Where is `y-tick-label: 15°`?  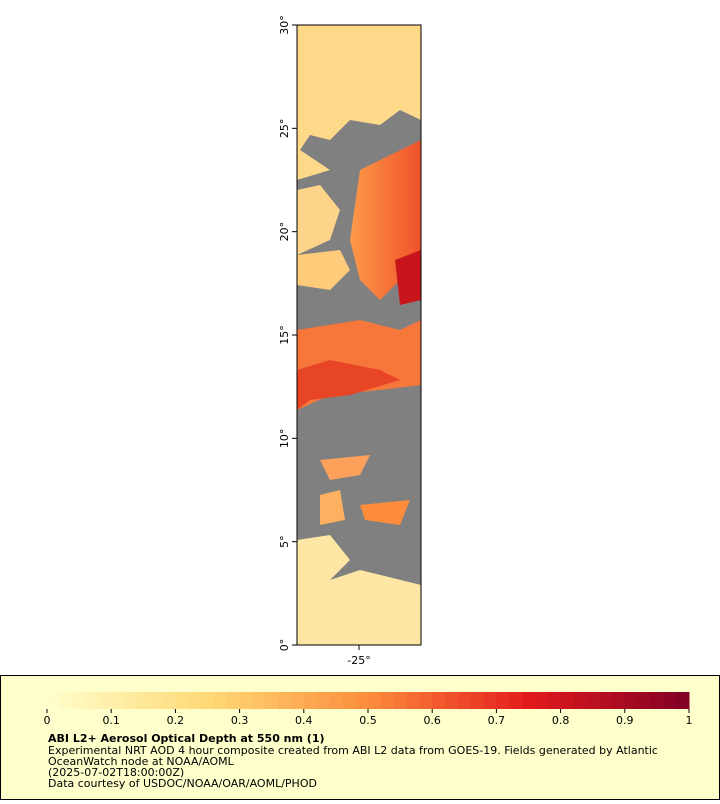
y-tick-label: 15° is located at coordinates (284, 335).